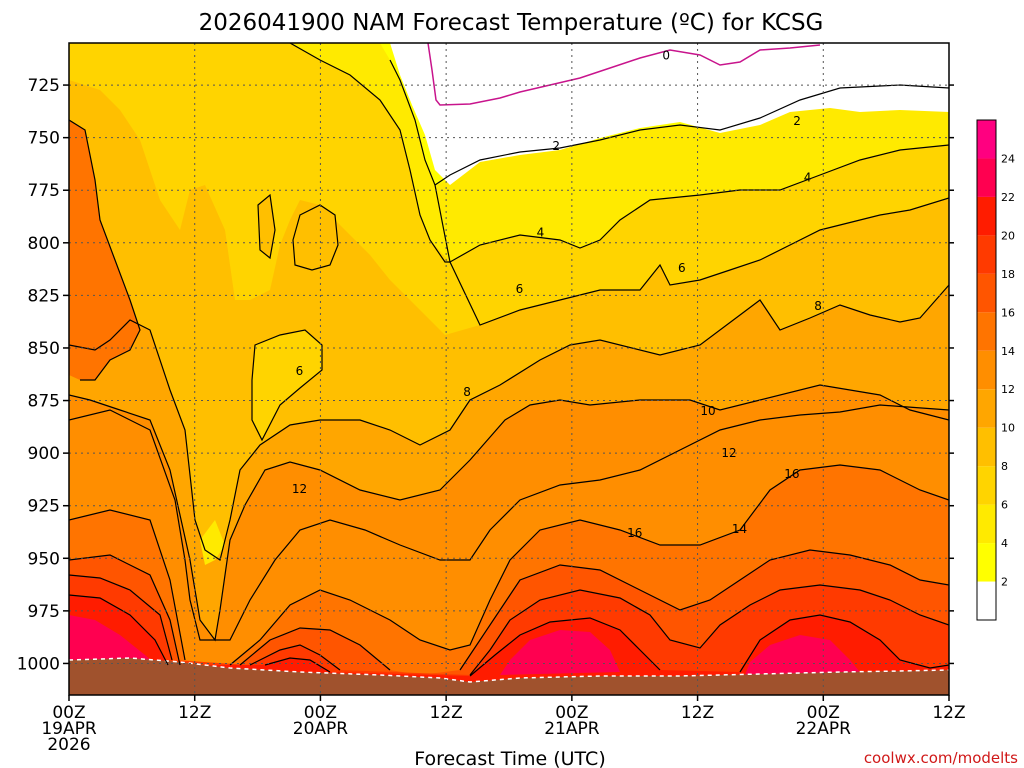 Image resolution: width=1024 pixels, height=768 pixels. What do you see at coordinates (941, 758) in the screenshot?
I see `credit-link: coolwx.com/modelts` at bounding box center [941, 758].